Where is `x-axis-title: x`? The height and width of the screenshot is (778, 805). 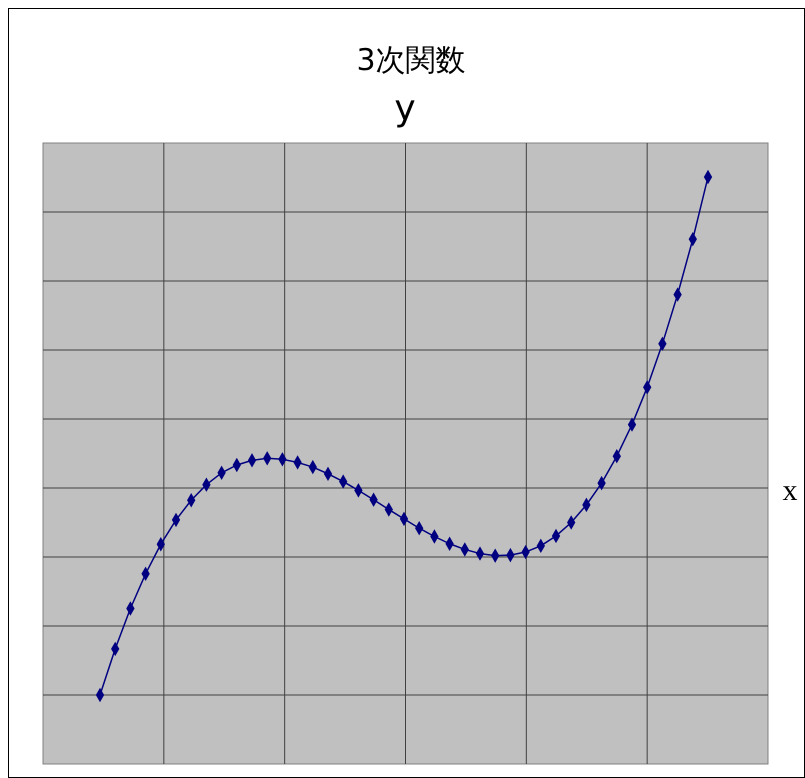 x-axis-title: x is located at coordinates (790, 490).